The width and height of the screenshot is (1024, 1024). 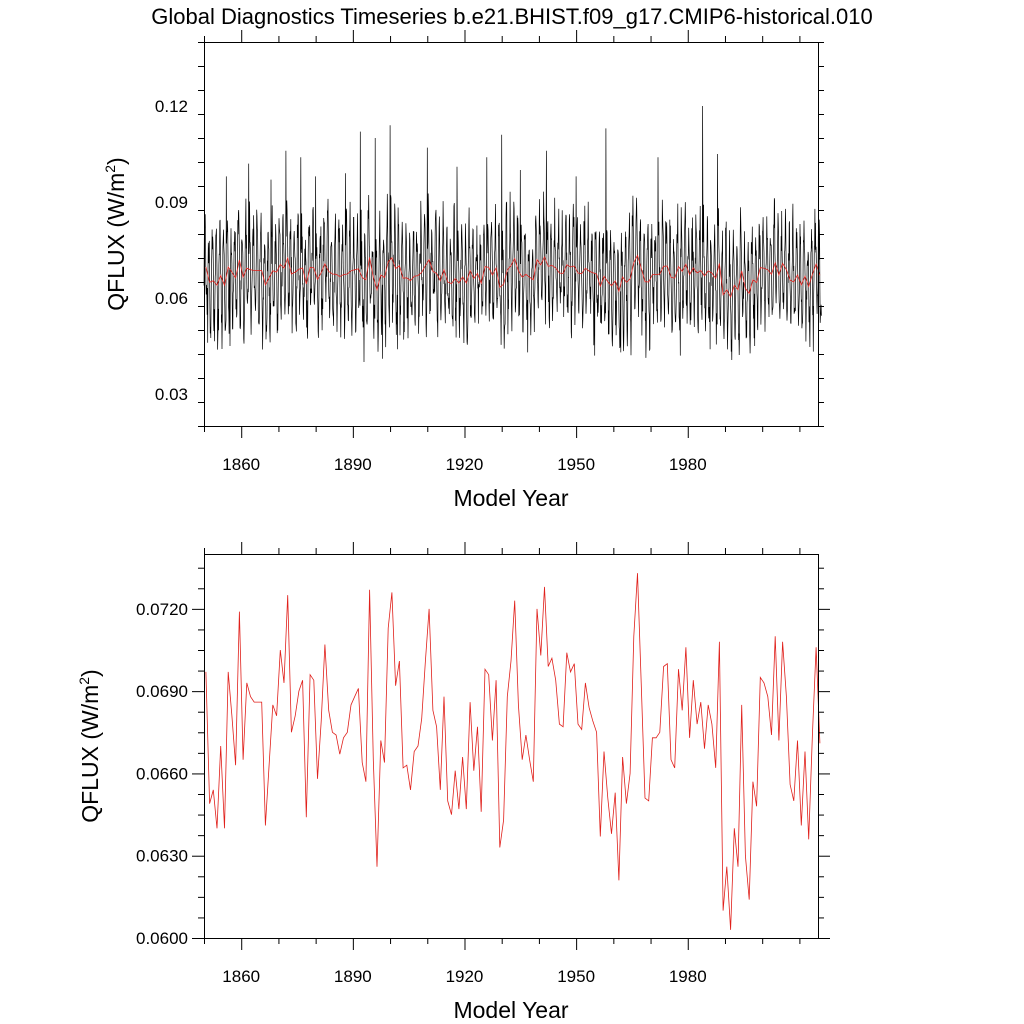 I want to click on bottom-panel-x-tick-label: 1980, so click(x=688, y=976).